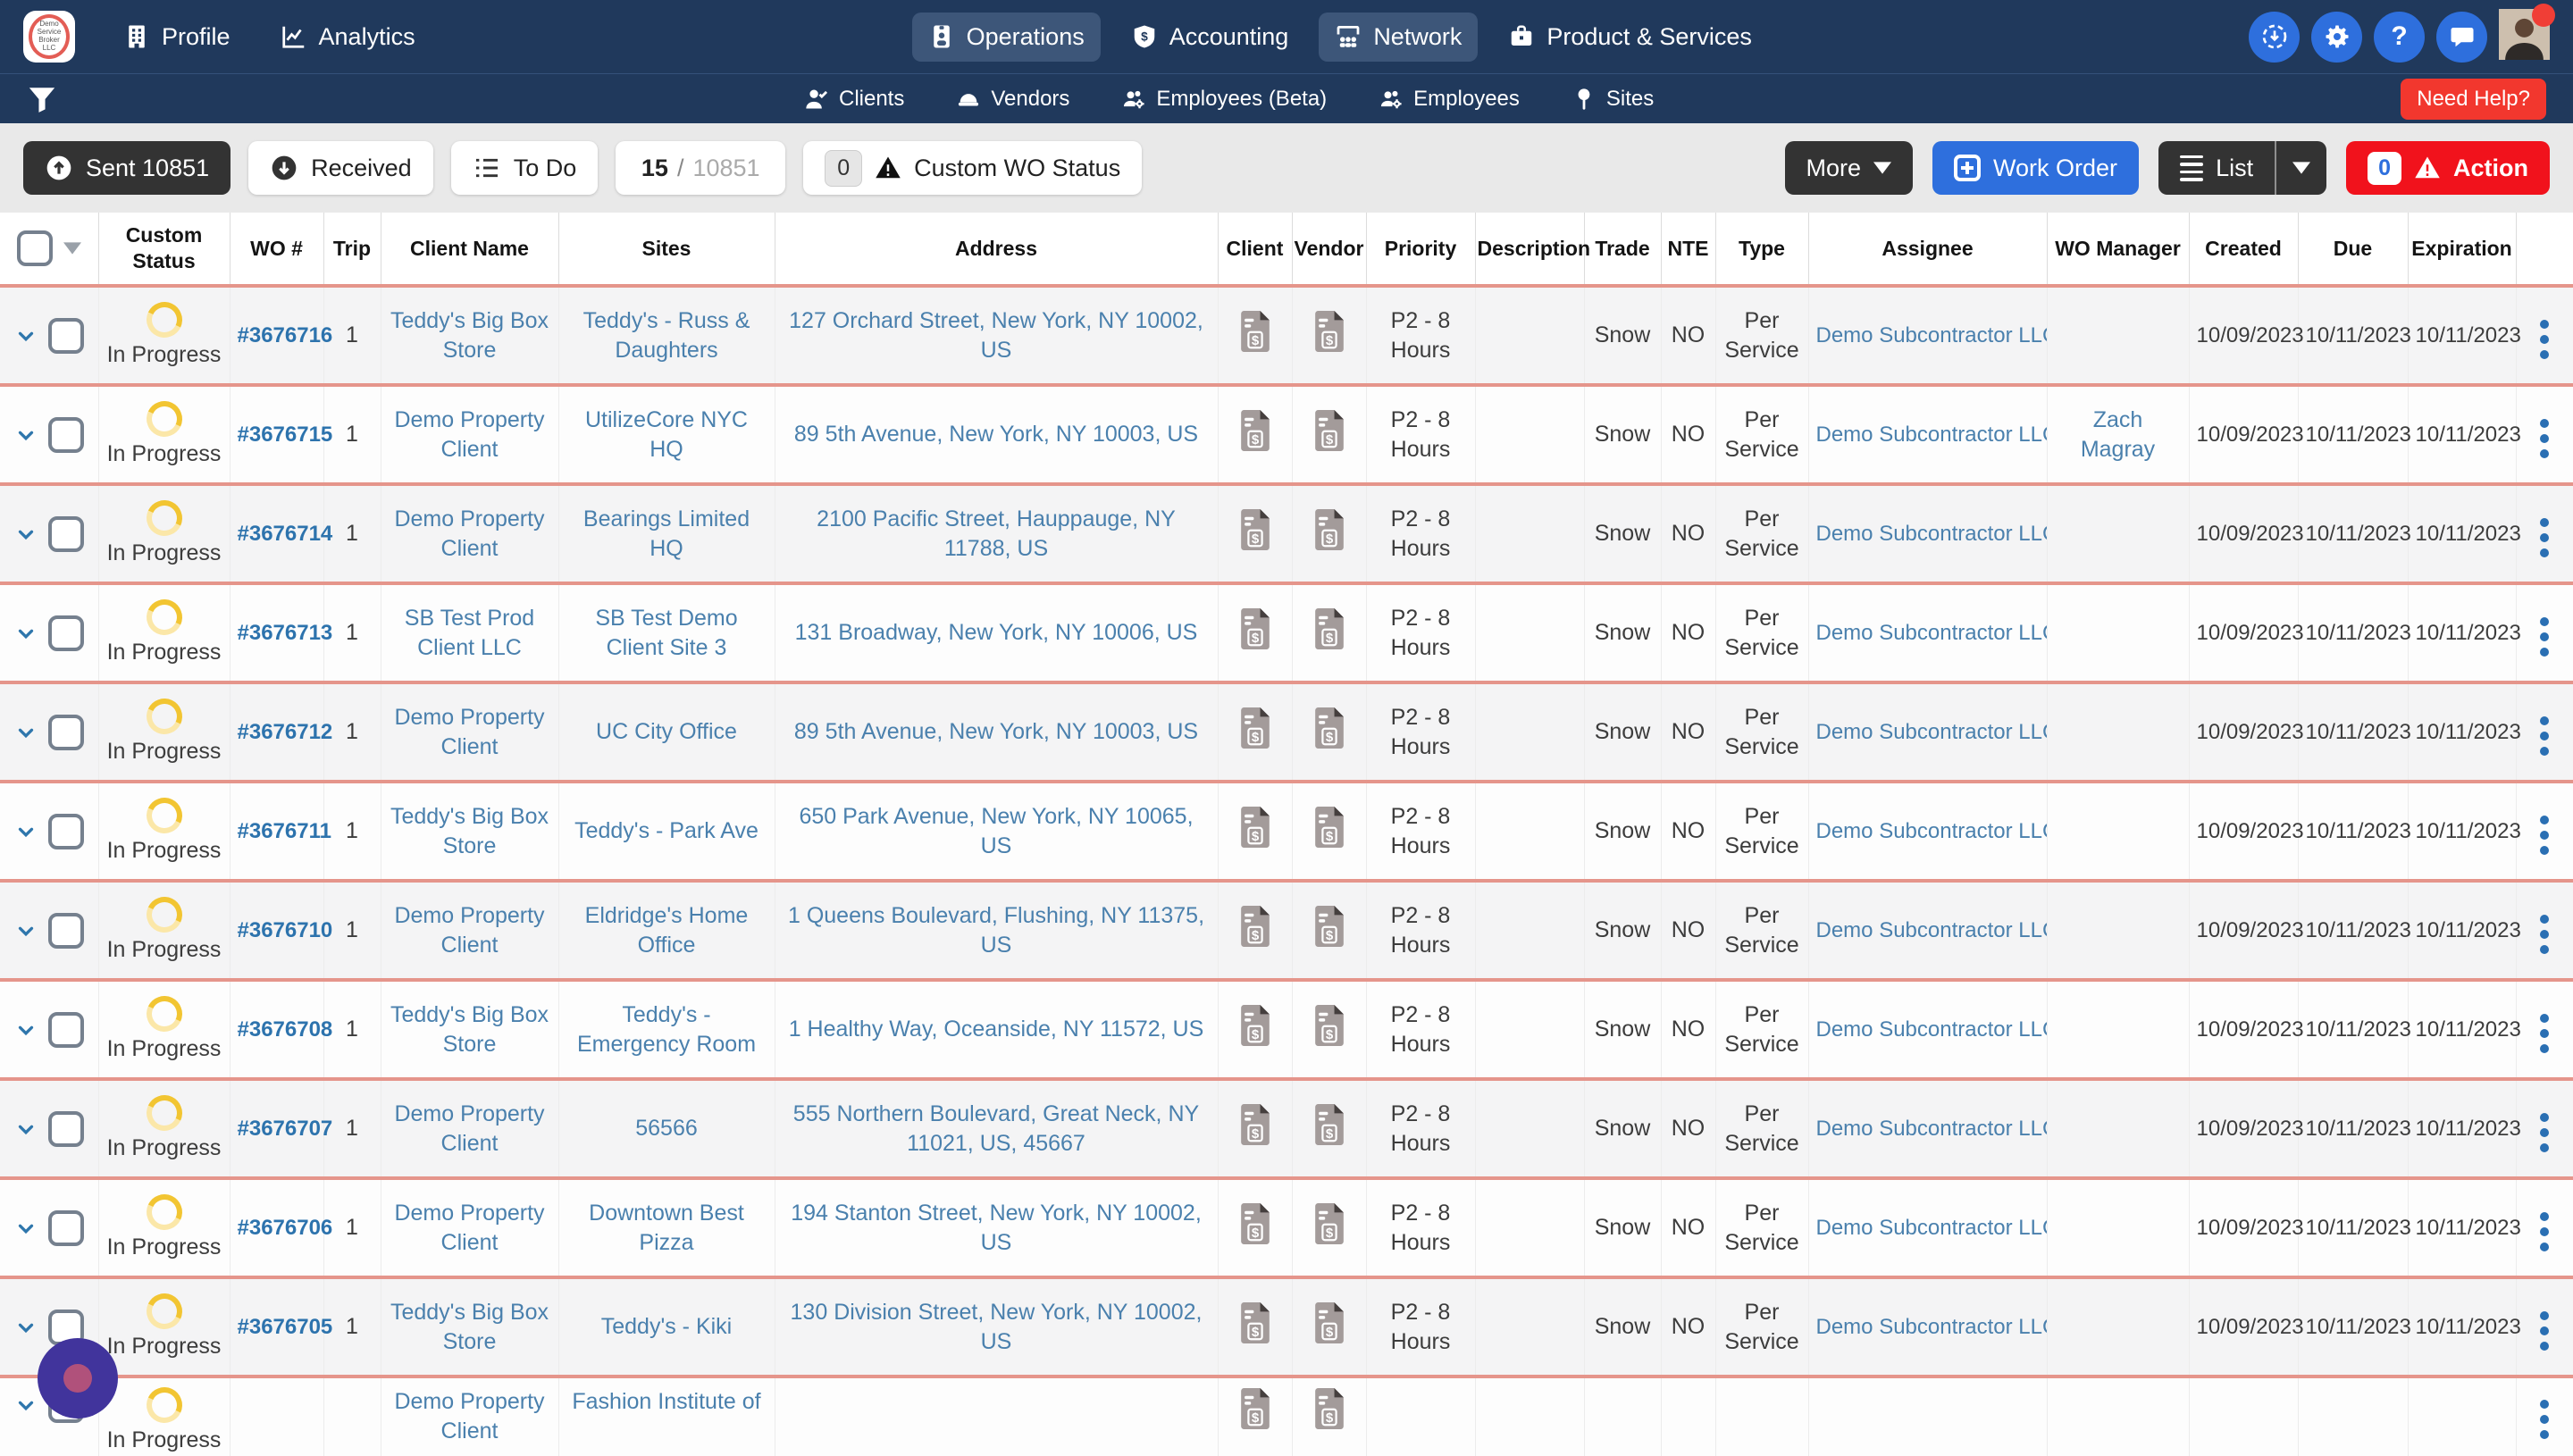  Describe the element at coordinates (1329, 249) in the screenshot. I see `col-header-vendor: Vendor` at that location.